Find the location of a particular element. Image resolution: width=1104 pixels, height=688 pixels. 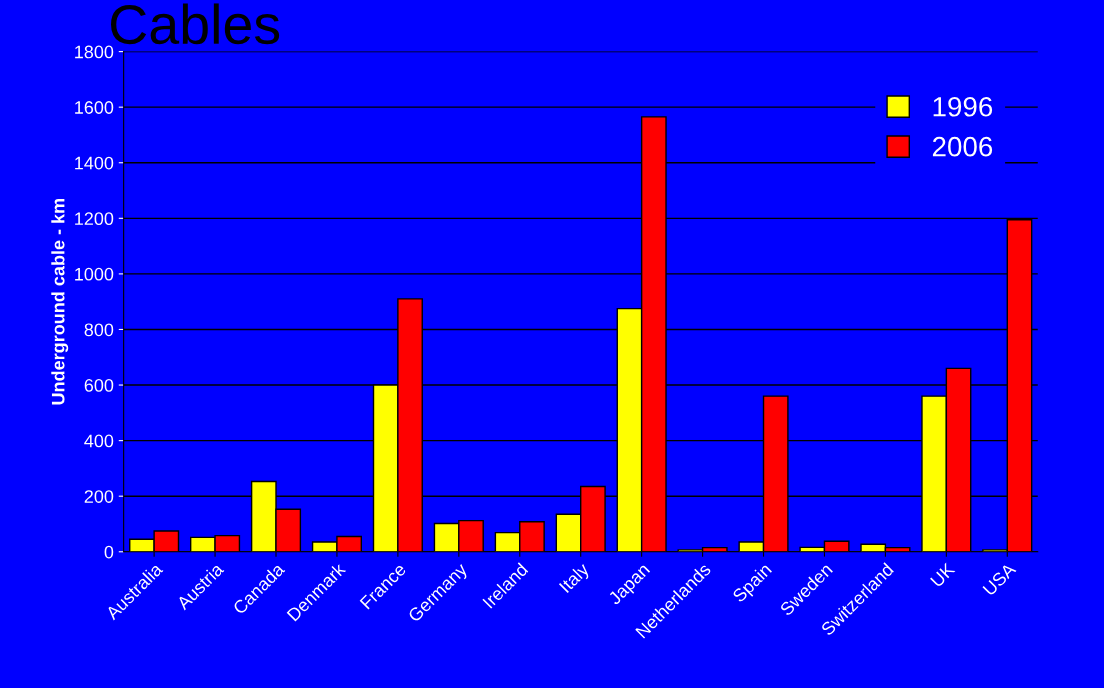

y-tick-label: 800 is located at coordinates (99, 330).